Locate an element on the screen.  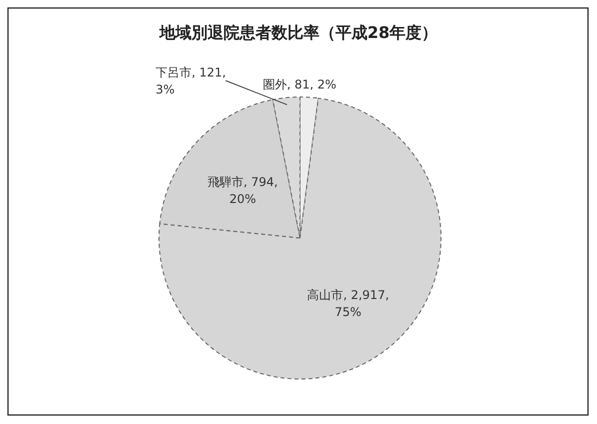
slice-label: 下呂市, 121, 3% is located at coordinates (191, 81).